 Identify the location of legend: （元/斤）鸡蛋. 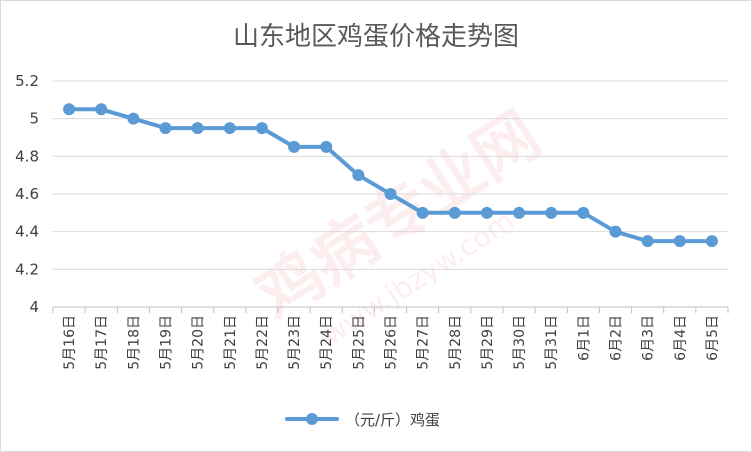
(362, 420).